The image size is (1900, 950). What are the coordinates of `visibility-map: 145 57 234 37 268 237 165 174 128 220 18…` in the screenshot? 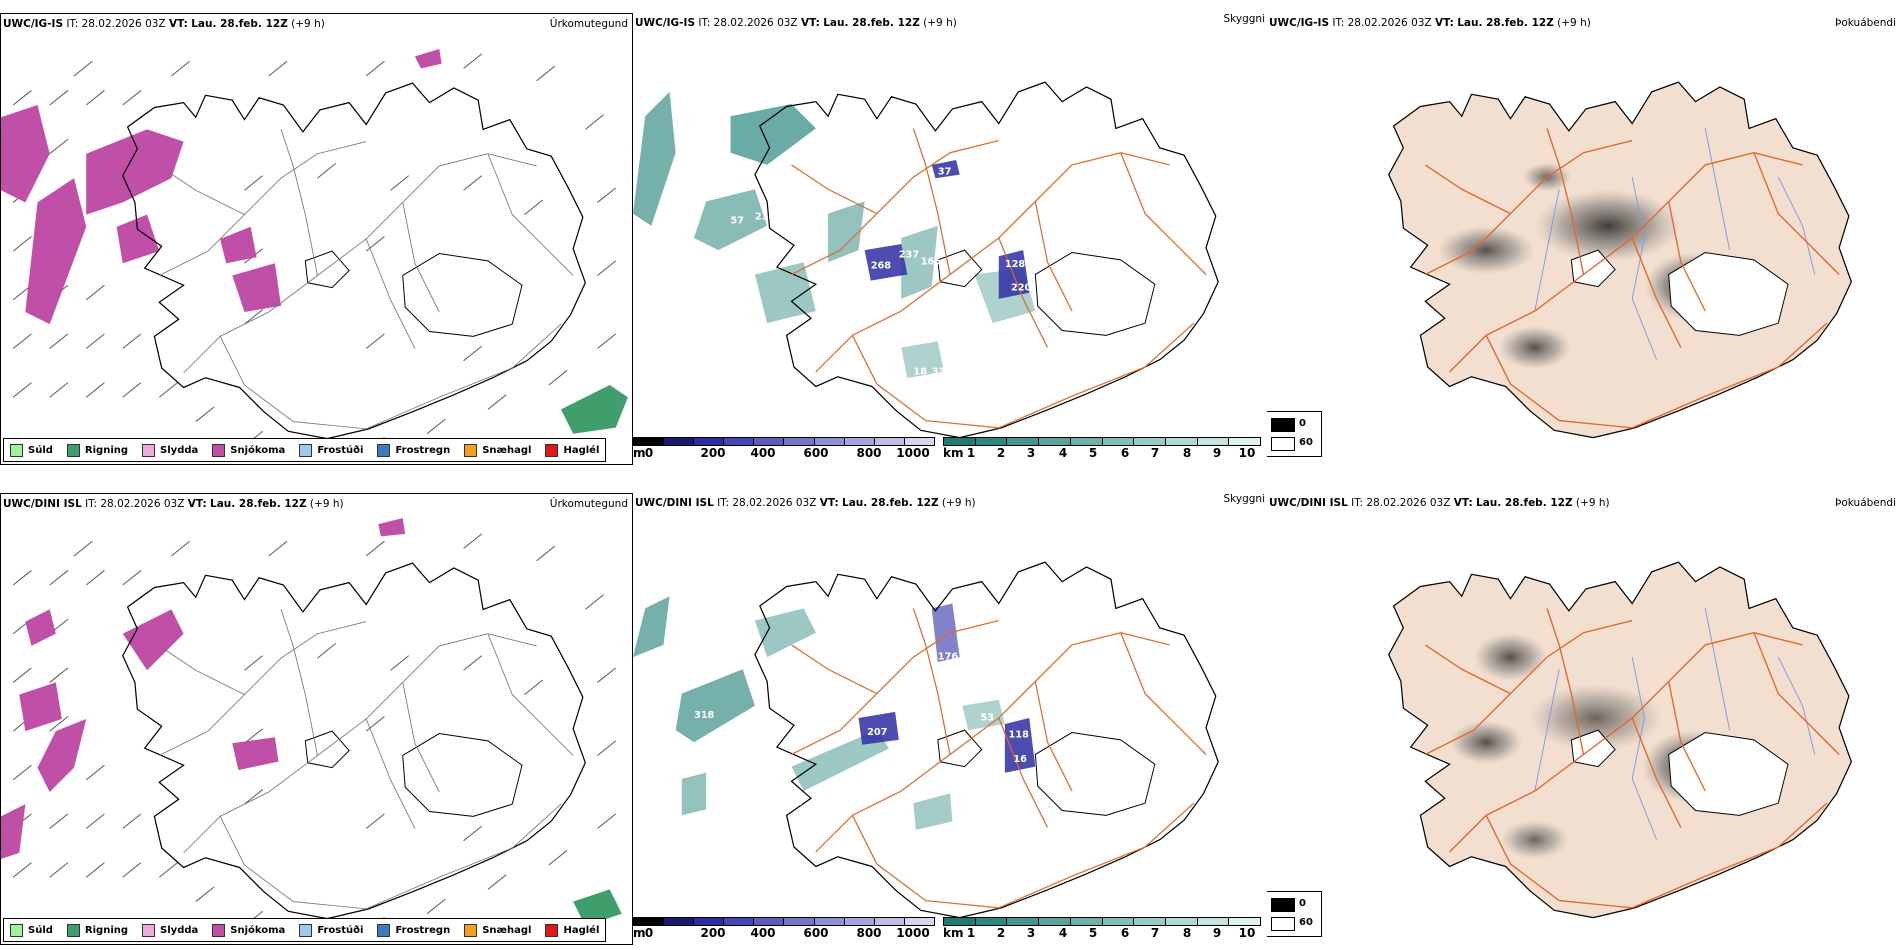 It's located at (926, 260).